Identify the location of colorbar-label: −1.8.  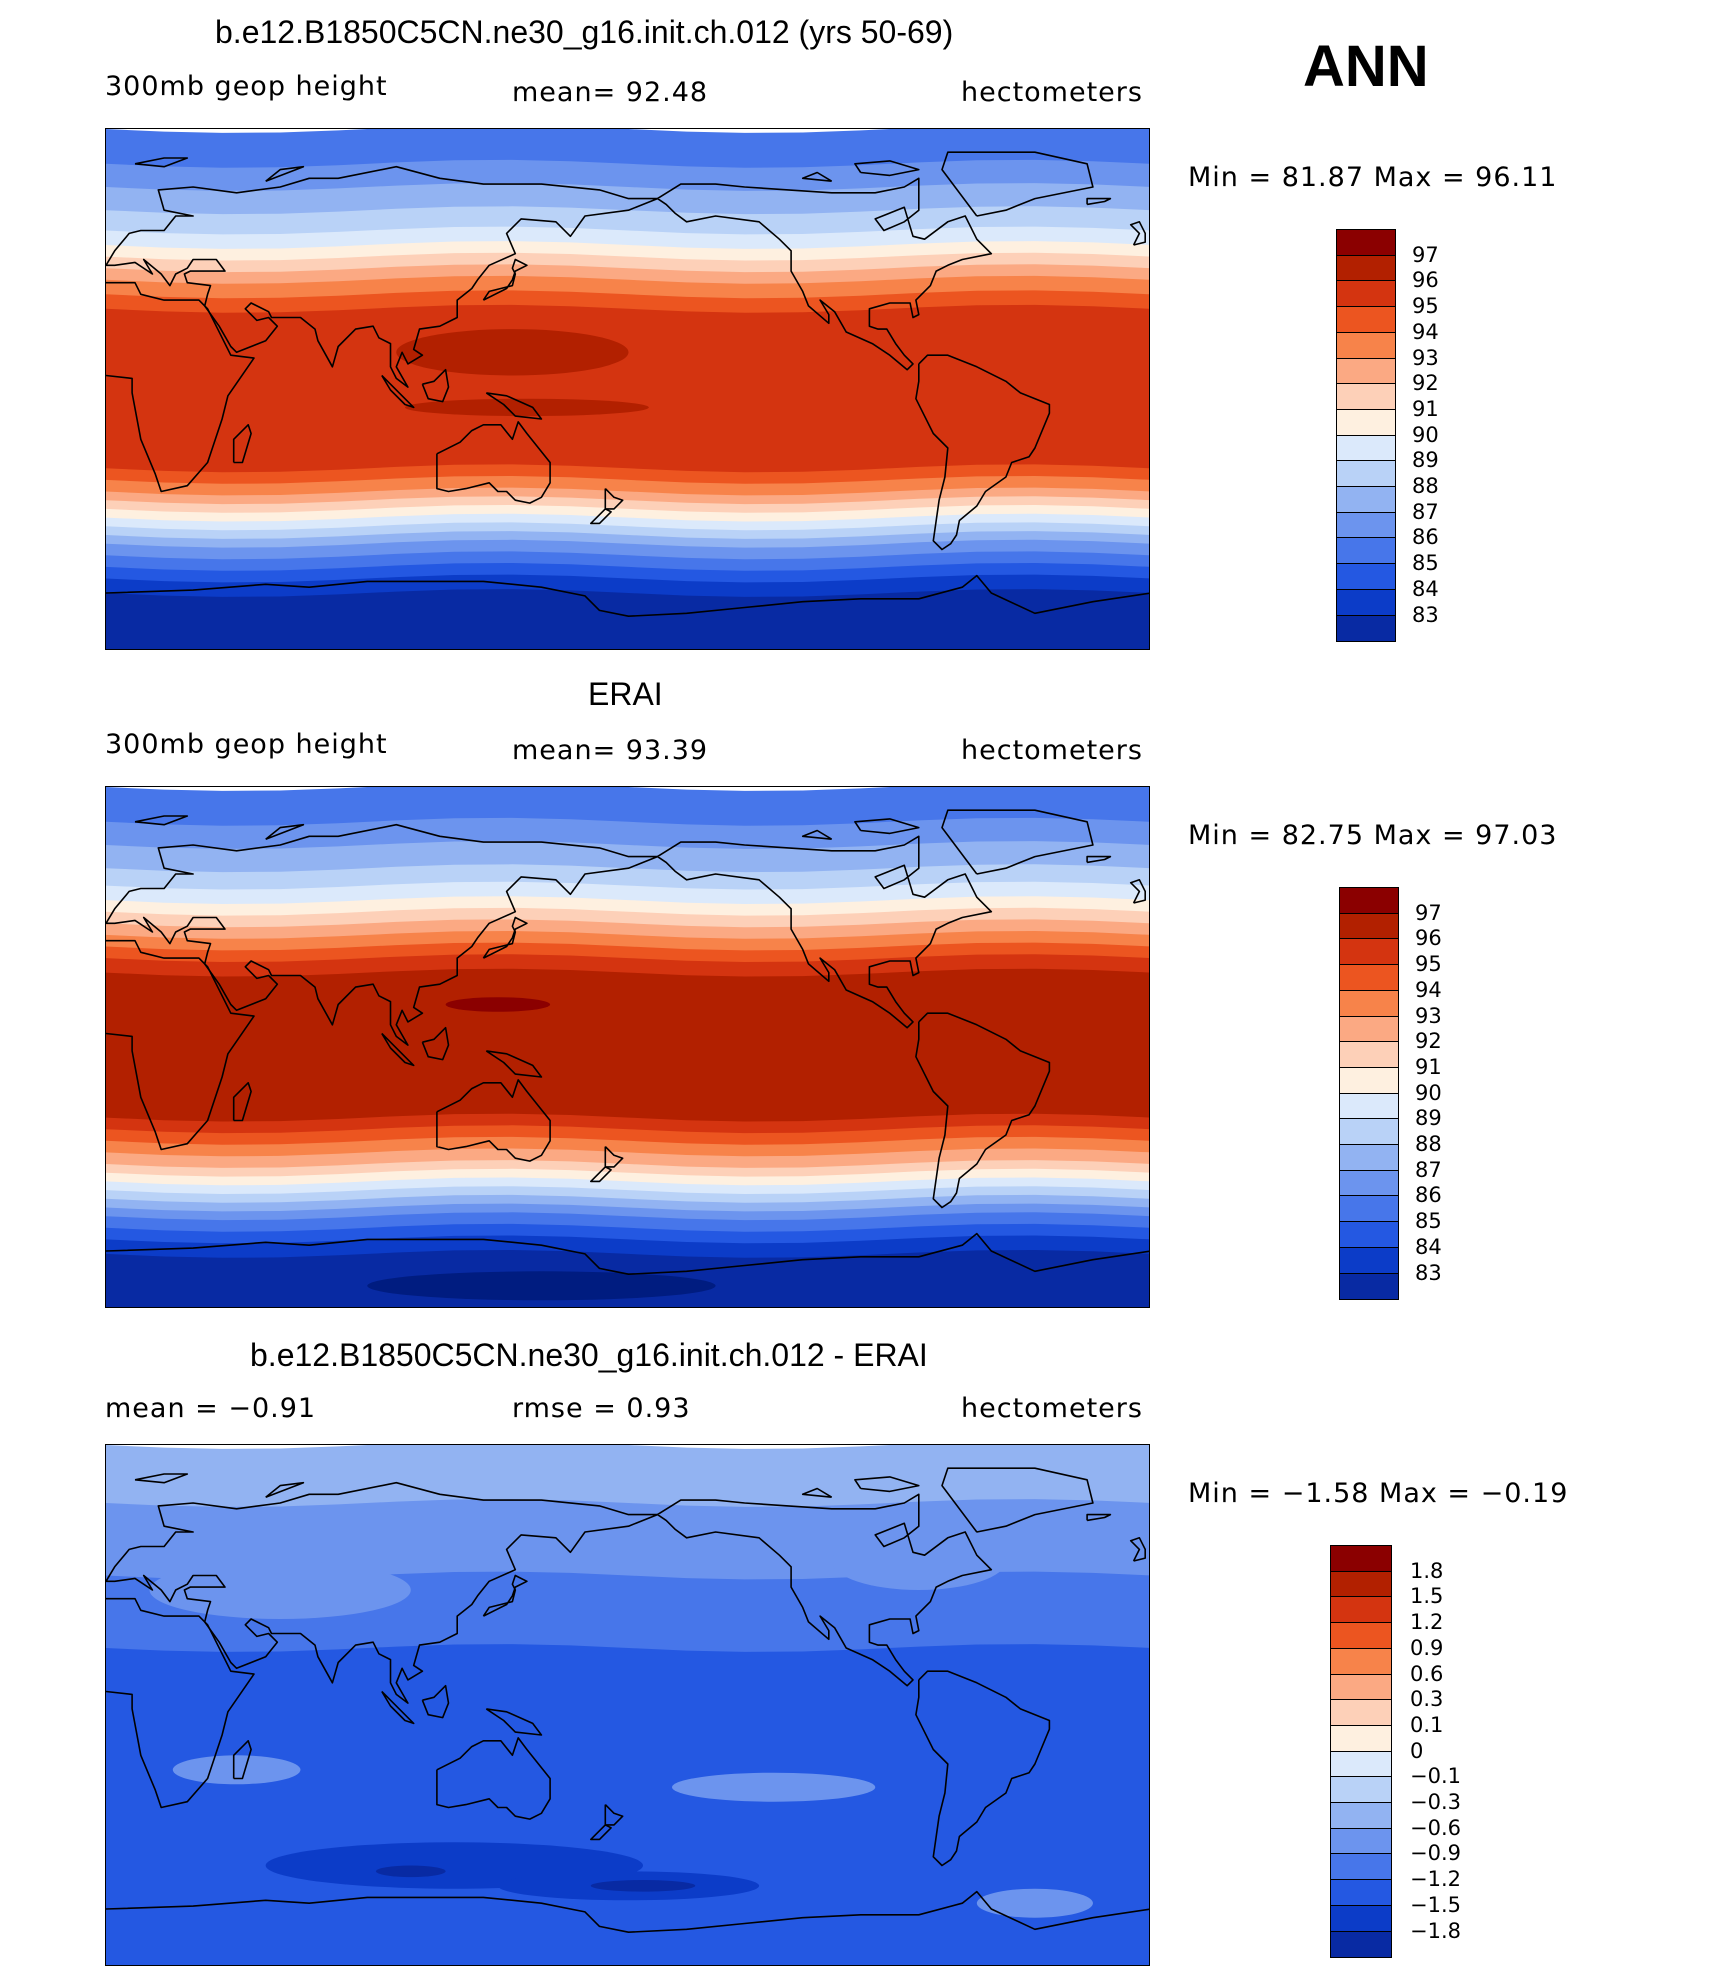
(1435, 1930).